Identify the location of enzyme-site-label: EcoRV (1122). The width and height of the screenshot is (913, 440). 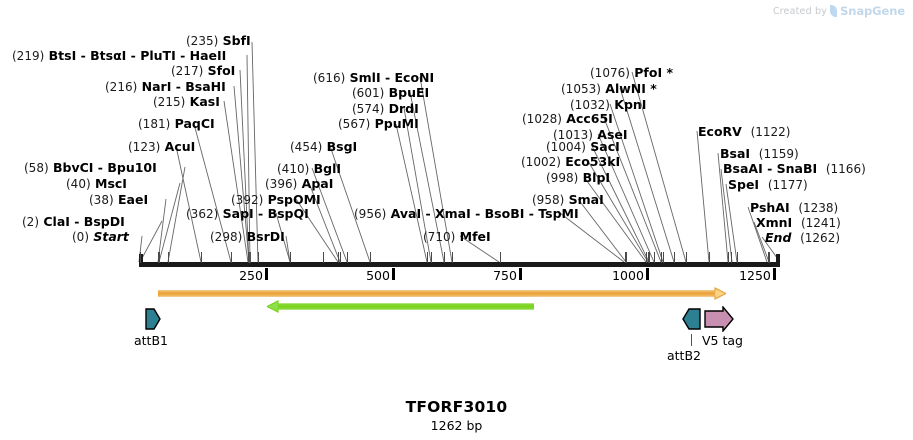
(744, 132).